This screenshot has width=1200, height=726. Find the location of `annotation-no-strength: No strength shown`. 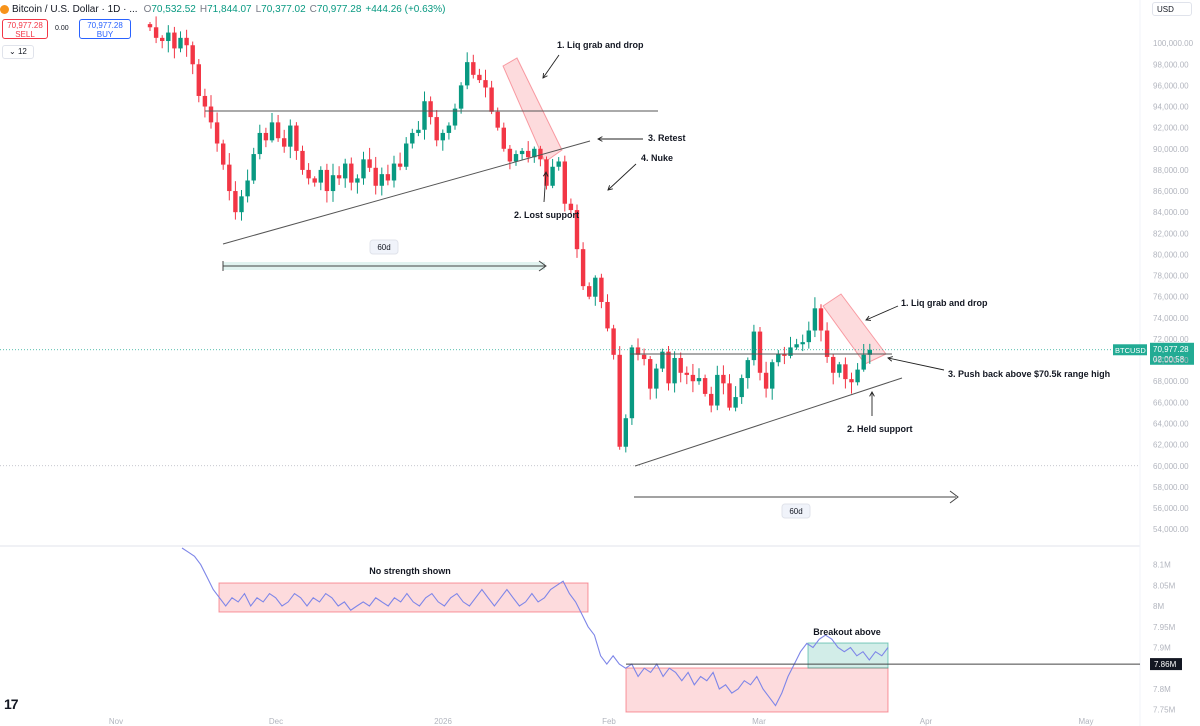

annotation-no-strength: No strength shown is located at coordinates (410, 571).